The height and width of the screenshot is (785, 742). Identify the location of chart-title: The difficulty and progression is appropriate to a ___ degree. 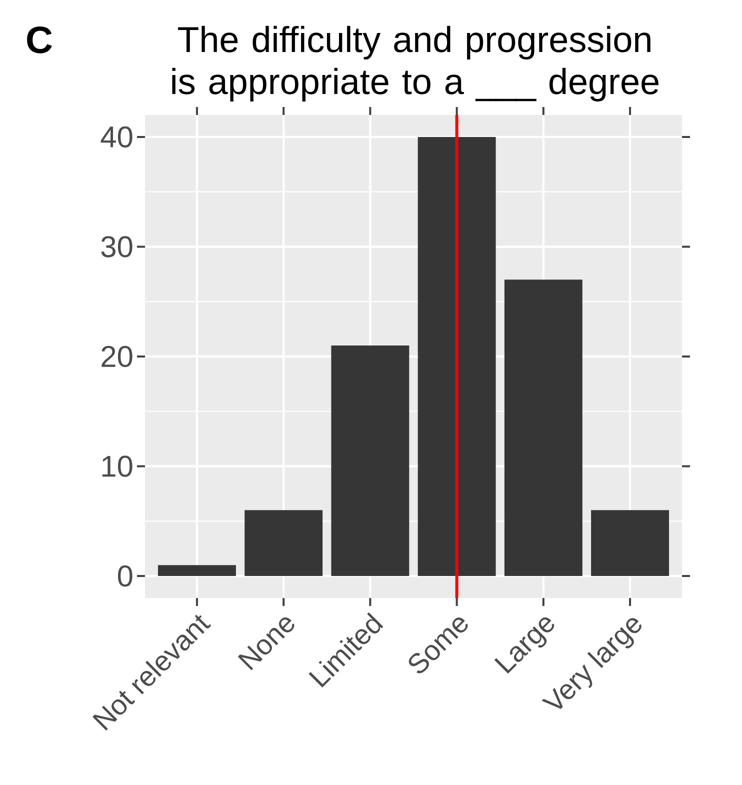
(415, 64).